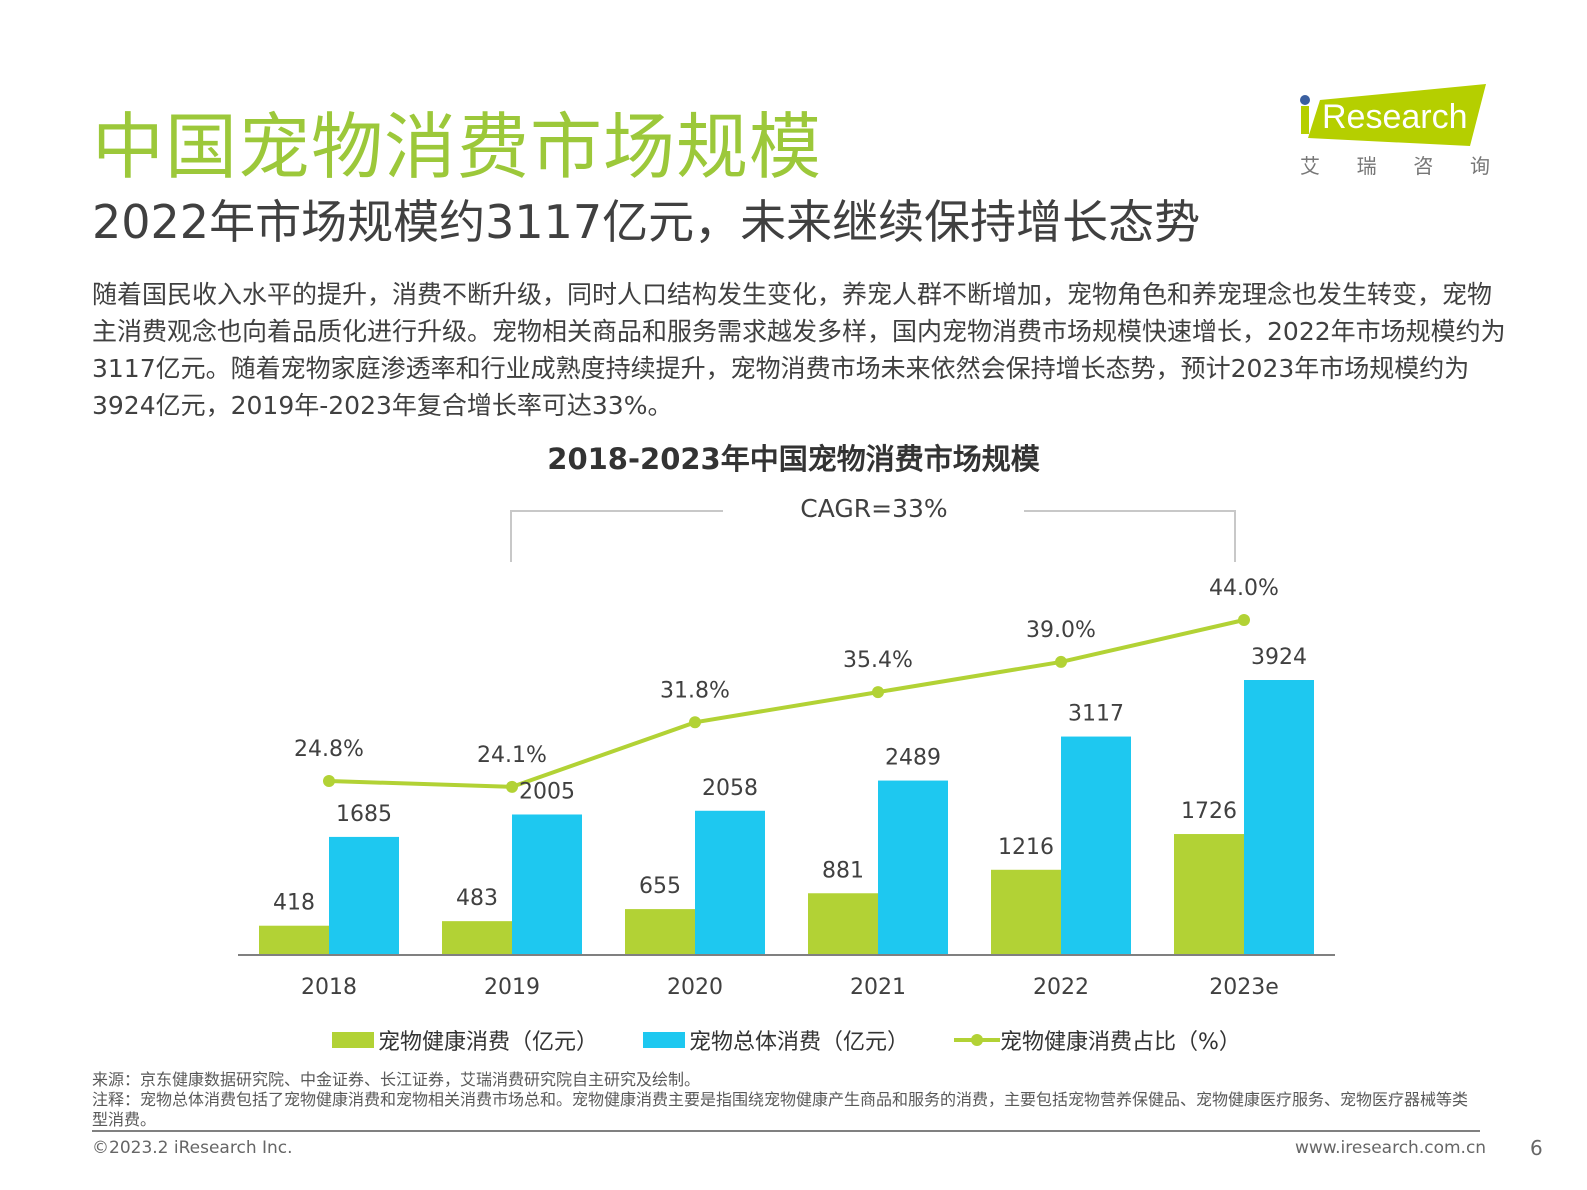  I want to click on x-tick-label: 2018, so click(329, 987).